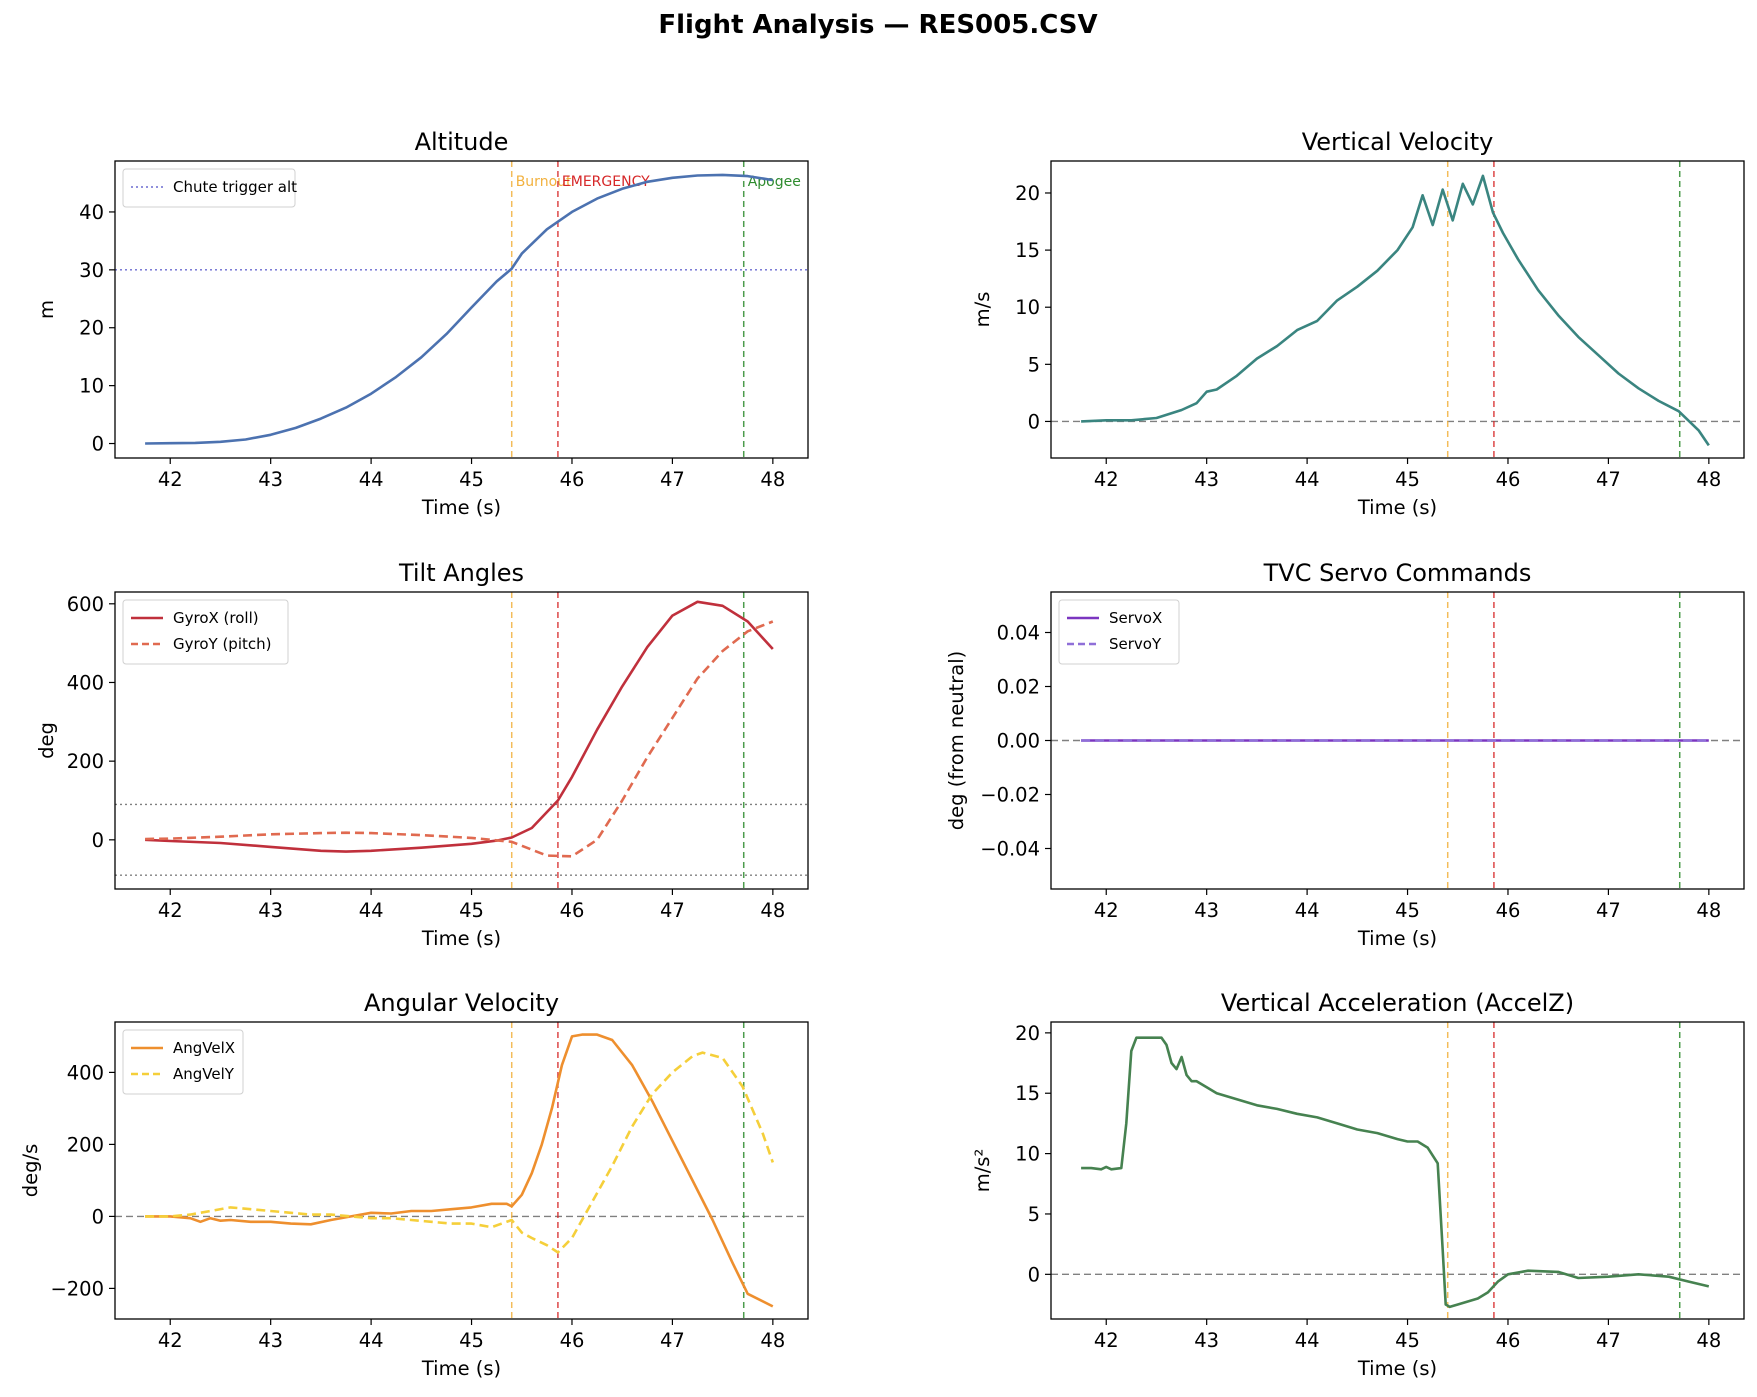  What do you see at coordinates (222, 644) in the screenshot?
I see `legend-label: GyroY (pitch)` at bounding box center [222, 644].